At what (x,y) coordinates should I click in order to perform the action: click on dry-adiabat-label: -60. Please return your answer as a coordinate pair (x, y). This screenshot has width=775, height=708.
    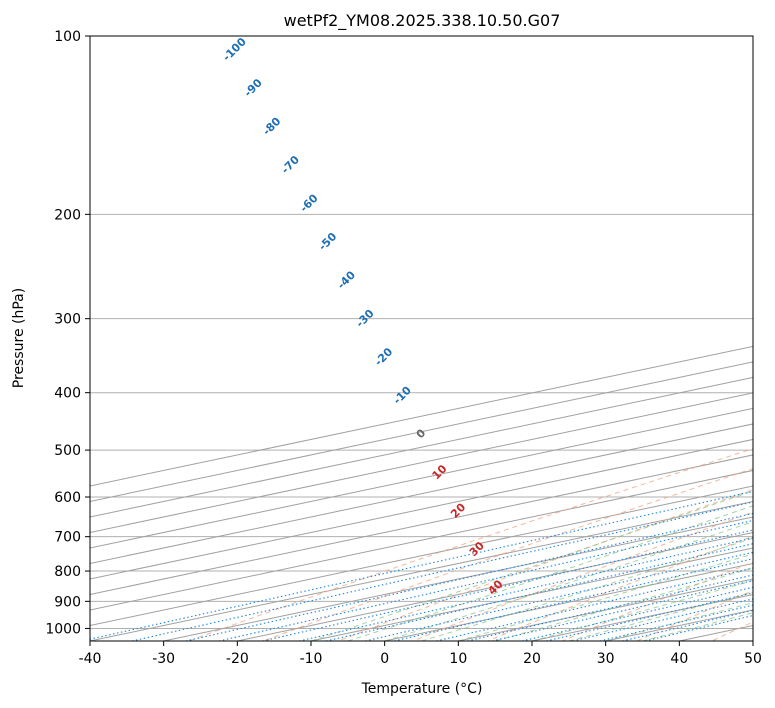
    Looking at the image, I should click on (308, 202).